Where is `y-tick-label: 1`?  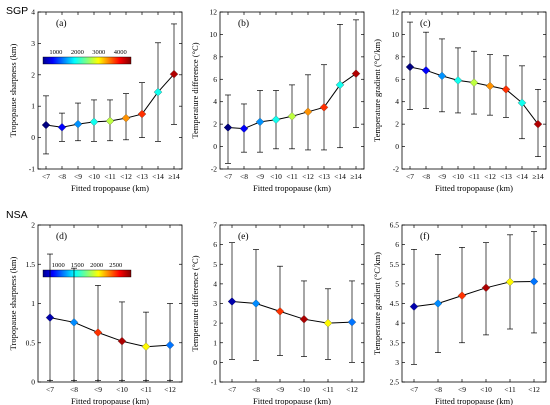 y-tick-label: 1 is located at coordinates (33, 303).